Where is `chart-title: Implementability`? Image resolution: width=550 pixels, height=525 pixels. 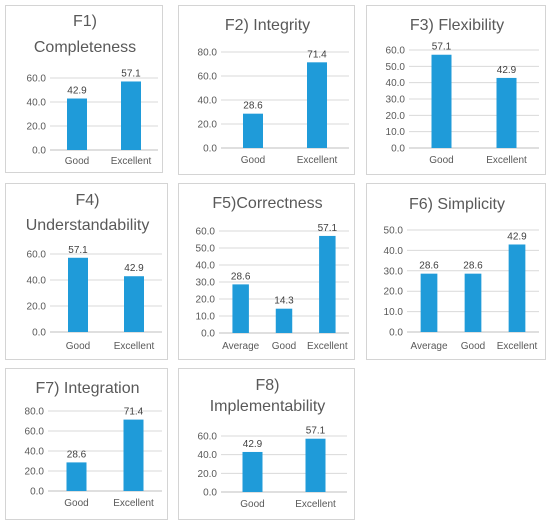 chart-title: Implementability is located at coordinates (268, 406).